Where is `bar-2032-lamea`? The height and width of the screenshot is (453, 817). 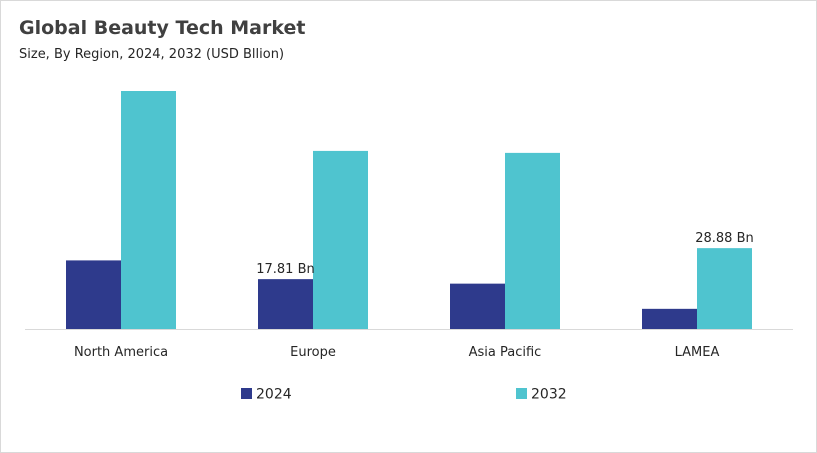
bar-2032-lamea is located at coordinates (724, 288).